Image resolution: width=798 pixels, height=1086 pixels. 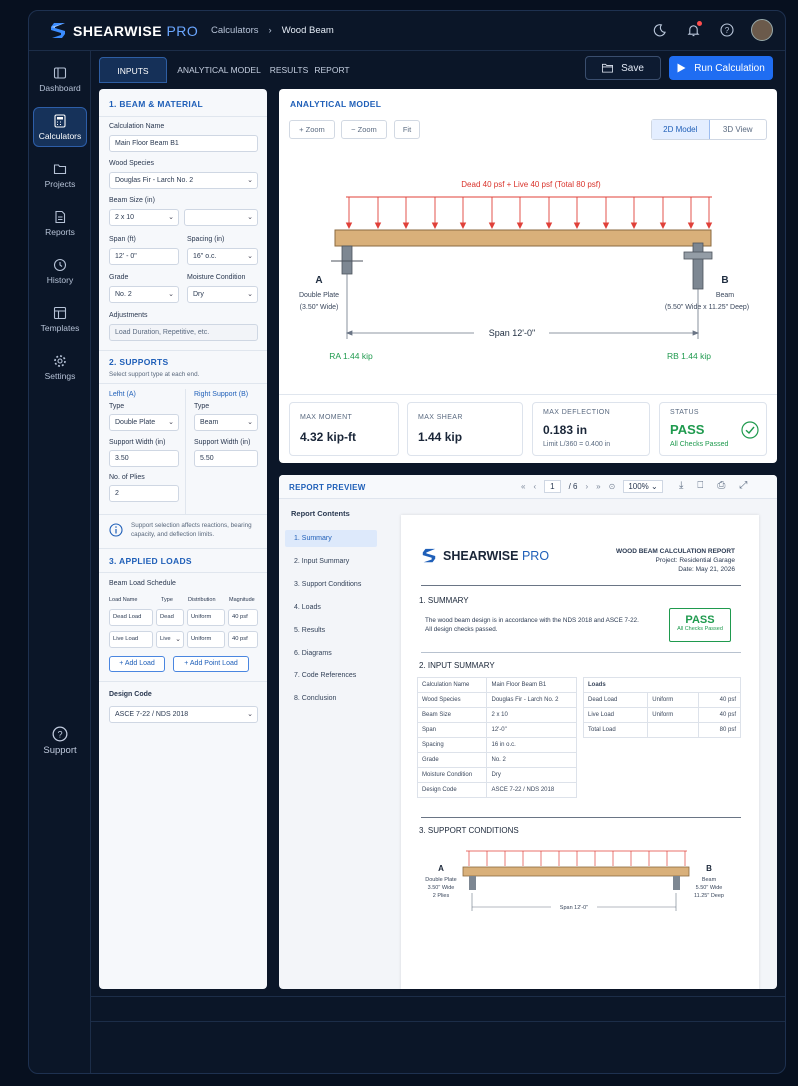 What do you see at coordinates (727, 30) in the screenshot?
I see `help-icon: ?` at bounding box center [727, 30].